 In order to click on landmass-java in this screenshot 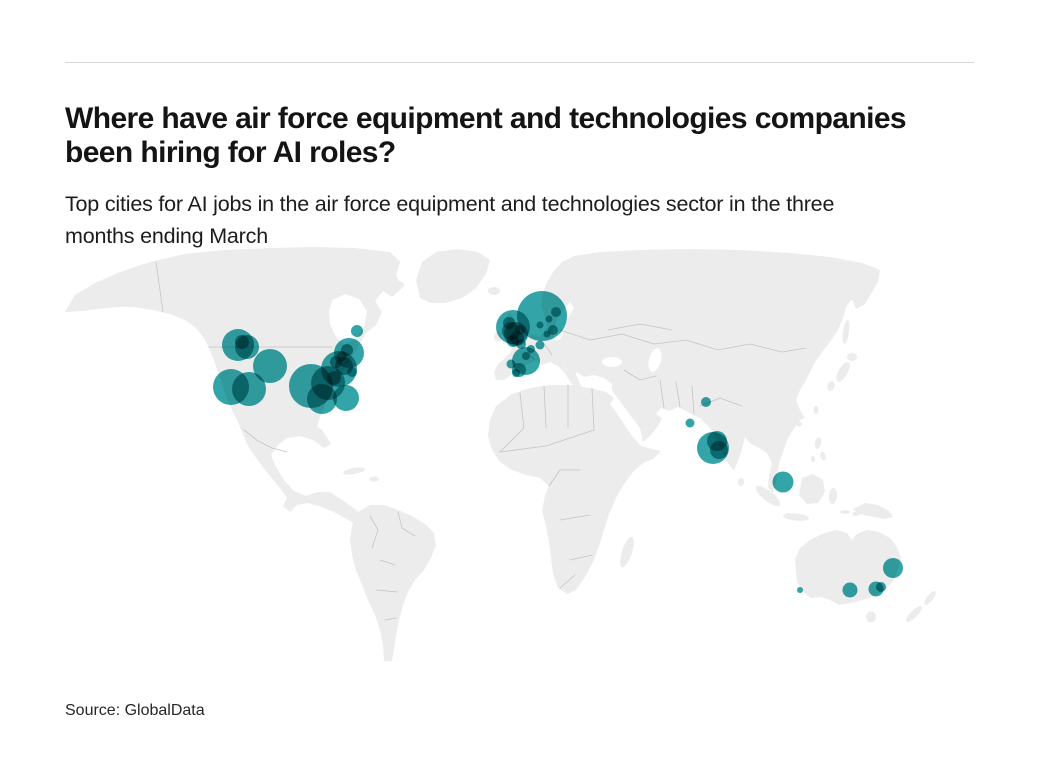, I will do `click(796, 517)`.